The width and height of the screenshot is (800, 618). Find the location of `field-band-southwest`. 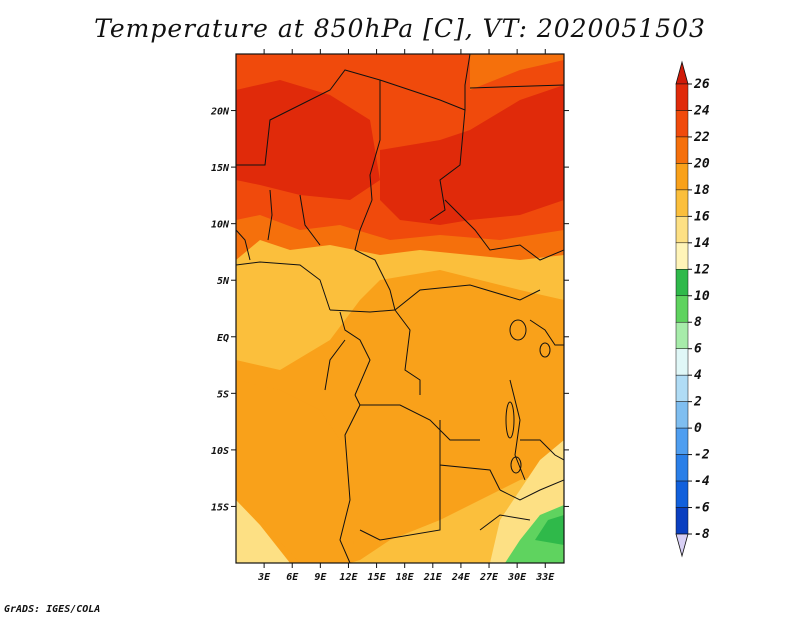

field-band-southwest is located at coordinates (298, 471).